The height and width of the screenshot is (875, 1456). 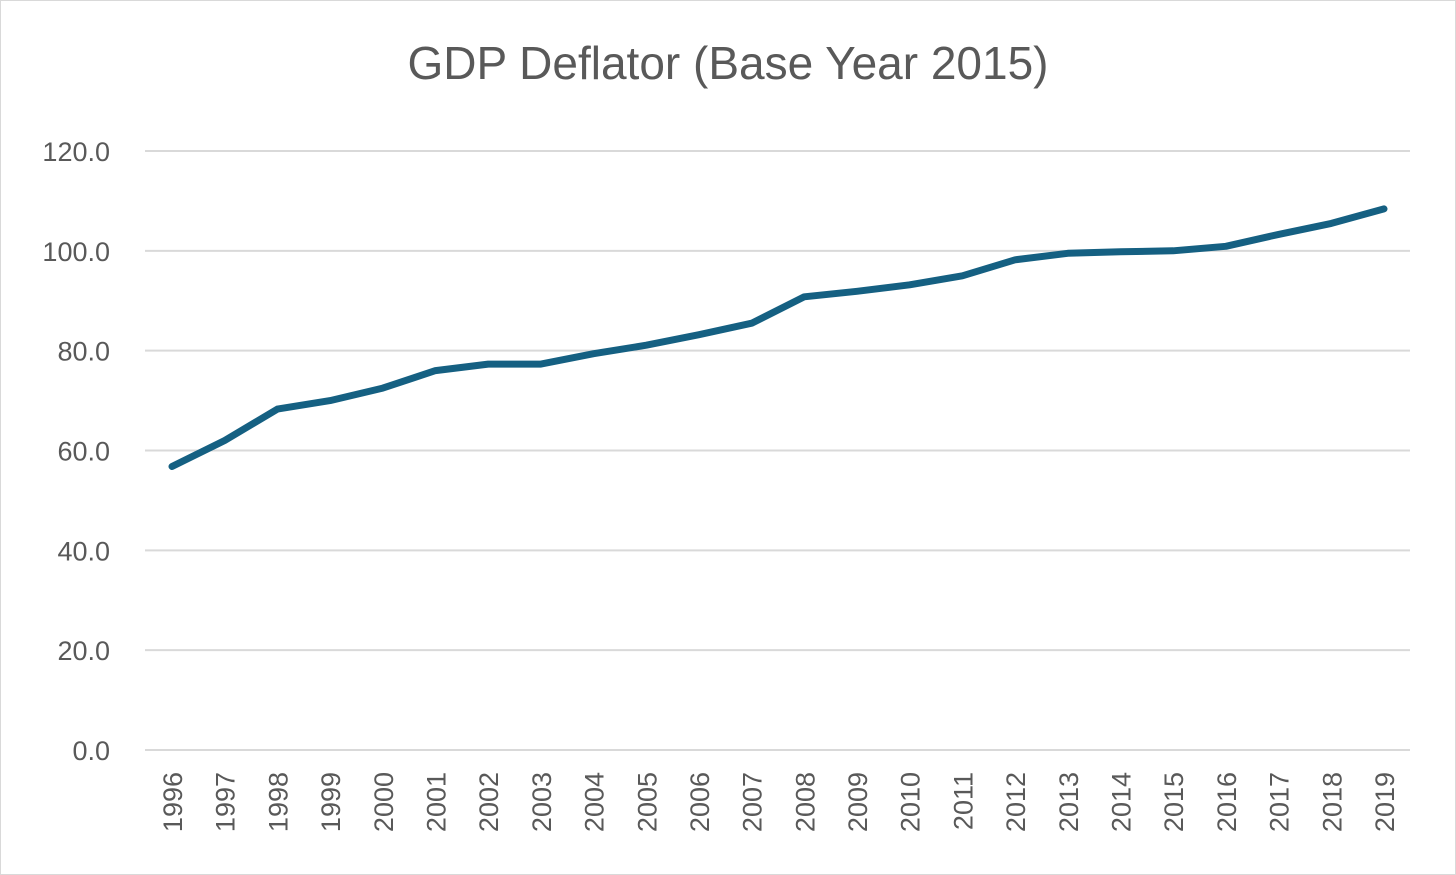 I want to click on y-tick-label: 100.0, so click(x=76, y=252).